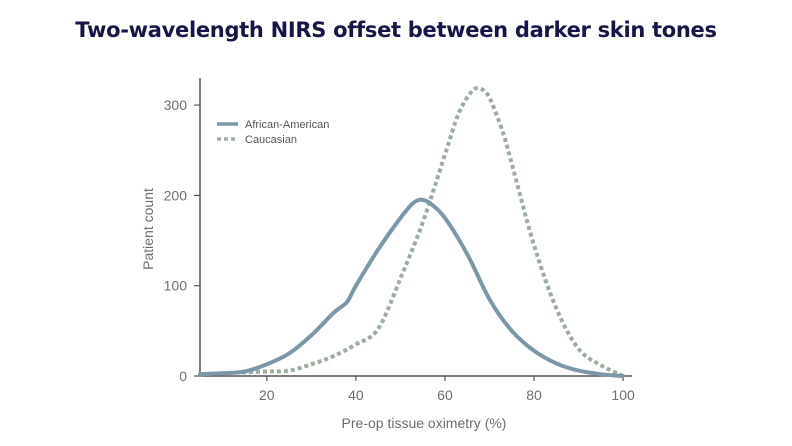  Describe the element at coordinates (176, 105) in the screenshot. I see `y-tick-label: 300` at that location.